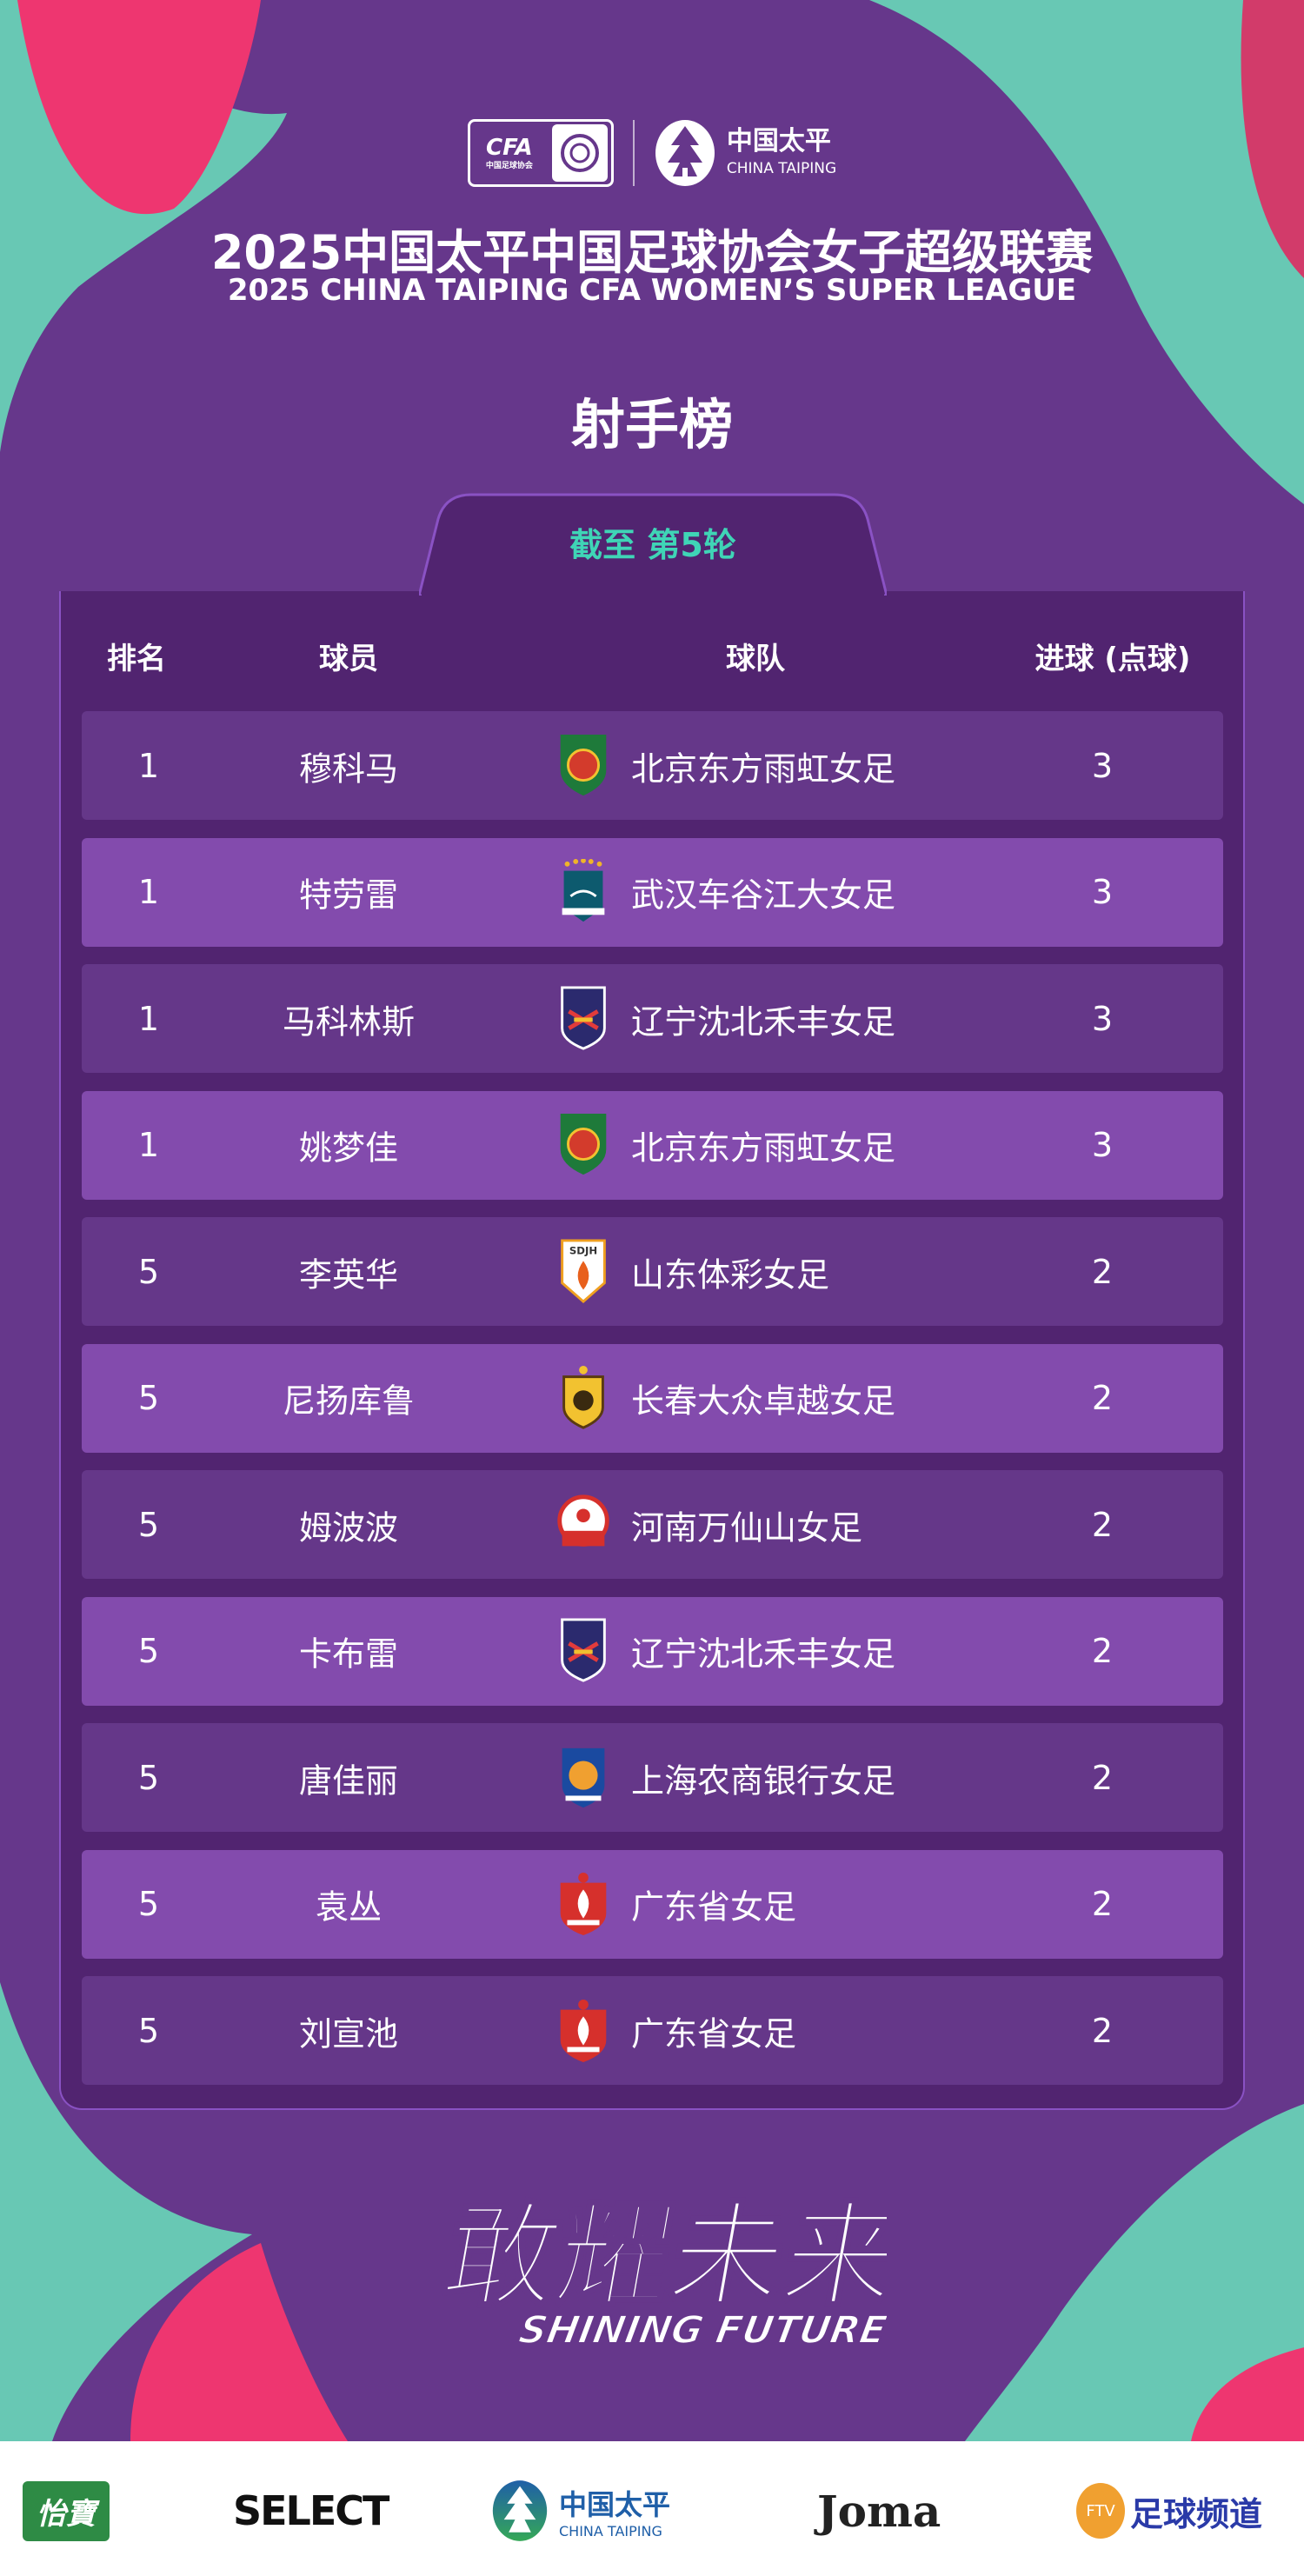  I want to click on yibao-text: 怡寶, so click(66, 2510).